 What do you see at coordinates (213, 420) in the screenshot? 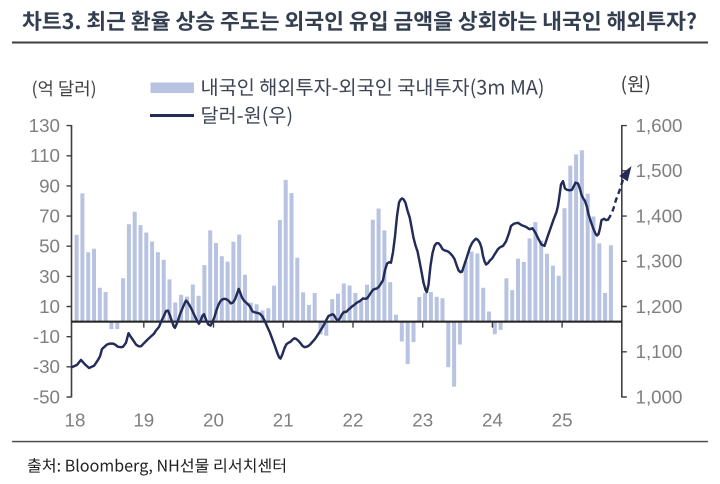
I see `svg-text: 20` at bounding box center [213, 420].